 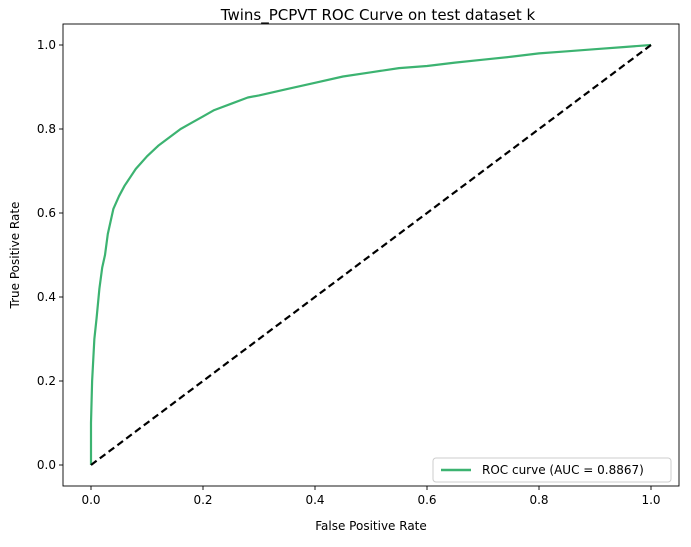 I want to click on x-axis-ticks: 0.0 0.2 0.4 0.6 0.8 1.0, so click(x=371, y=496).